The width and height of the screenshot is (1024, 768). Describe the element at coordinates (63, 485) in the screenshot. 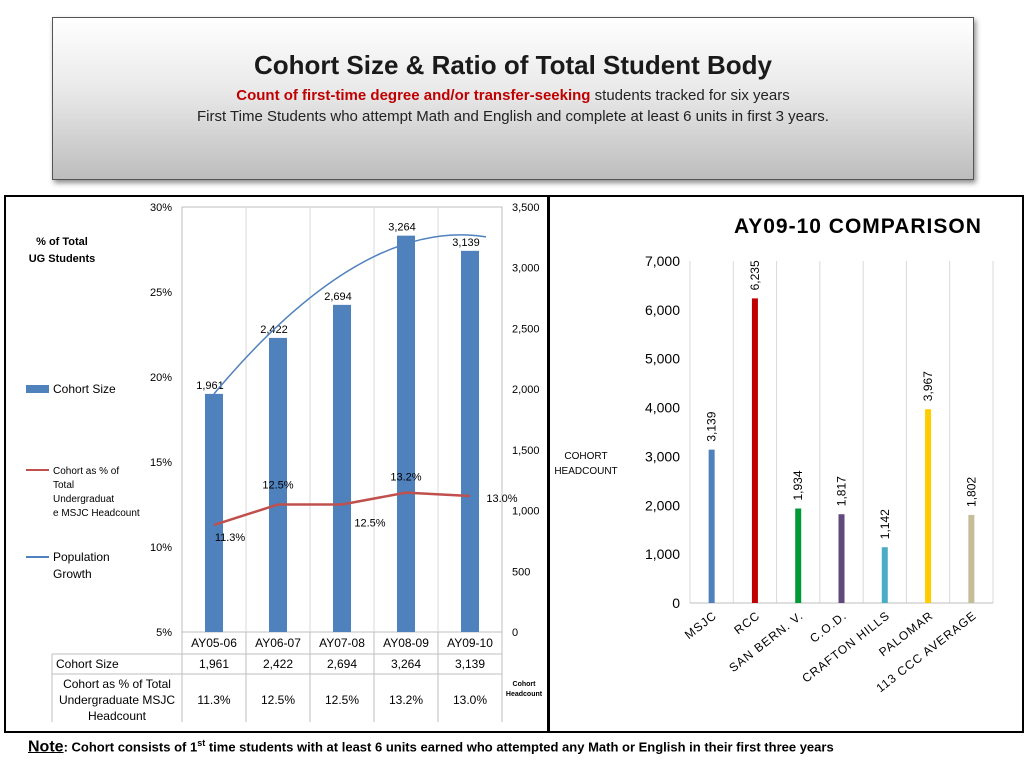

I see `legend-label: Total` at that location.